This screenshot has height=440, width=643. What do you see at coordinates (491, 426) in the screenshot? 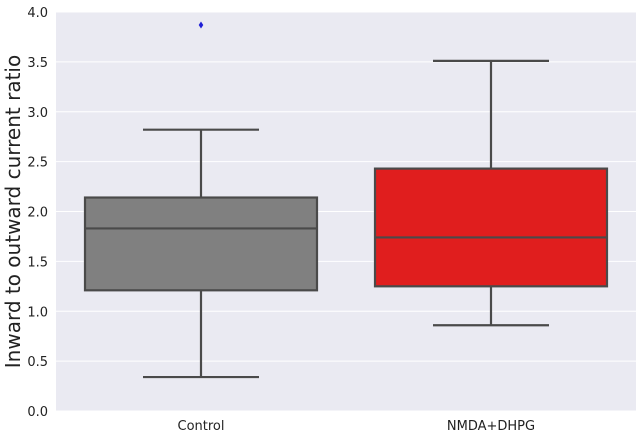
I see `x-tick-label: NMDA+DHPG` at bounding box center [491, 426].